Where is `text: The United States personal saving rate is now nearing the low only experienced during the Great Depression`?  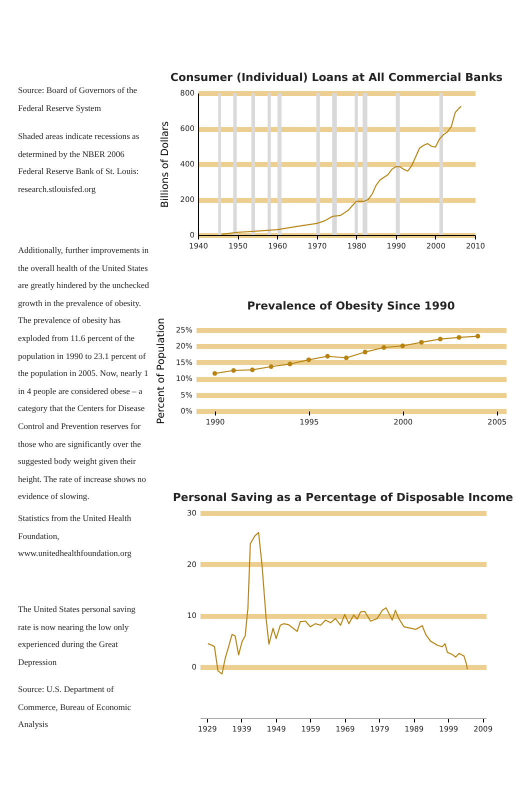
text: The United States personal saving rate is now nearing the low only experienced during the Great Depression is located at coordinates (77, 636).